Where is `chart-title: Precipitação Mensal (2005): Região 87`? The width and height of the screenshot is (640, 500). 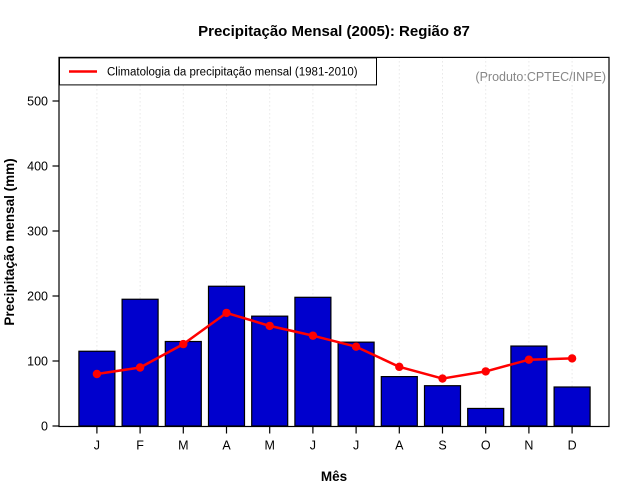 chart-title: Precipitação Mensal (2005): Região 87 is located at coordinates (334, 31).